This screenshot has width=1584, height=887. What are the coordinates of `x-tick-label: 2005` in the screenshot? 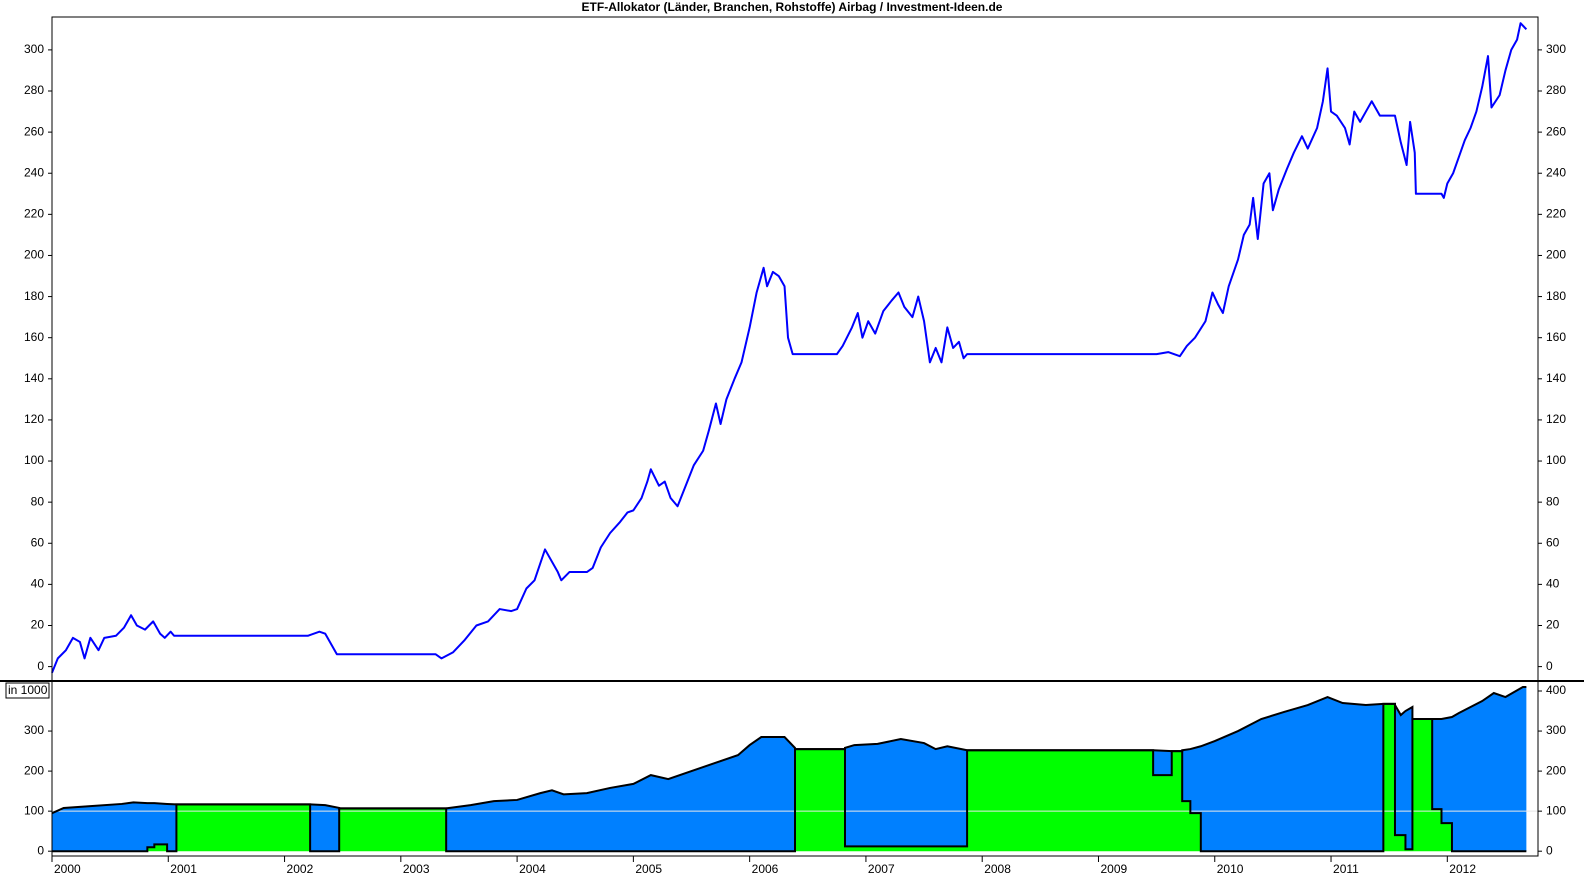 It's located at (648, 869).